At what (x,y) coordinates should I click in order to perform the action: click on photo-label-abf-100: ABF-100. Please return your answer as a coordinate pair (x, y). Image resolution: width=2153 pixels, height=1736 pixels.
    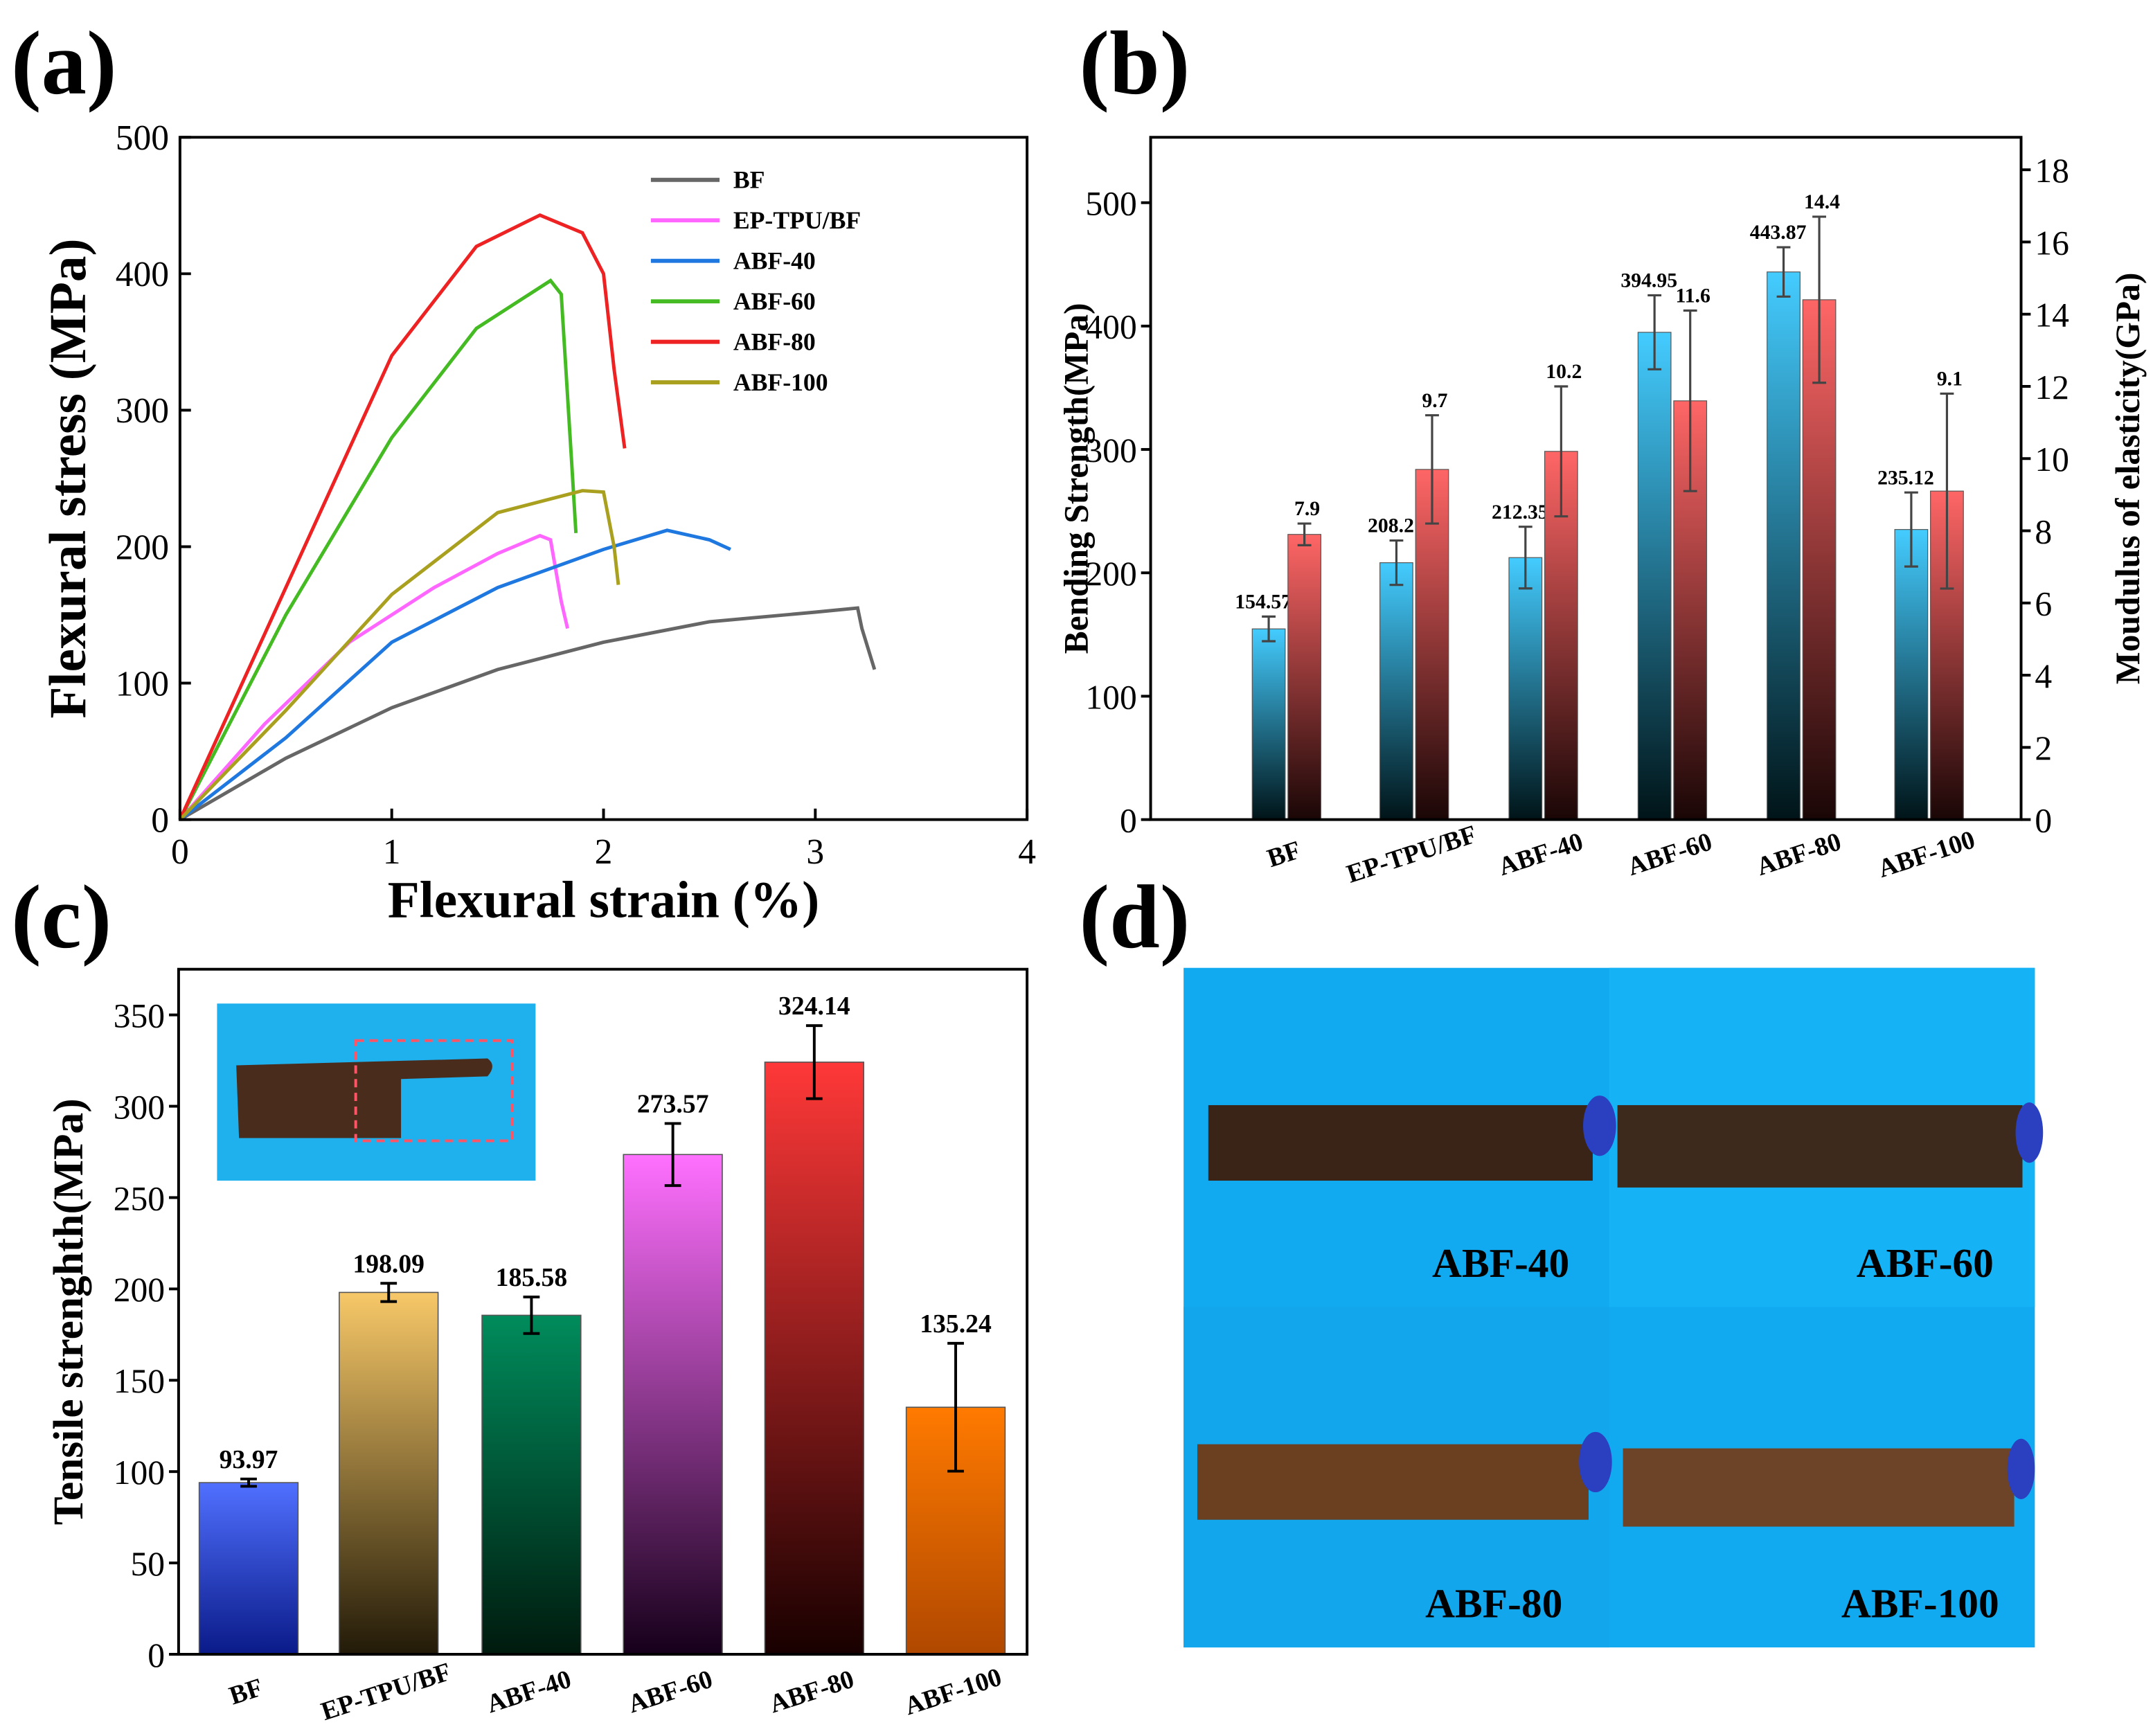
    Looking at the image, I should click on (1920, 1603).